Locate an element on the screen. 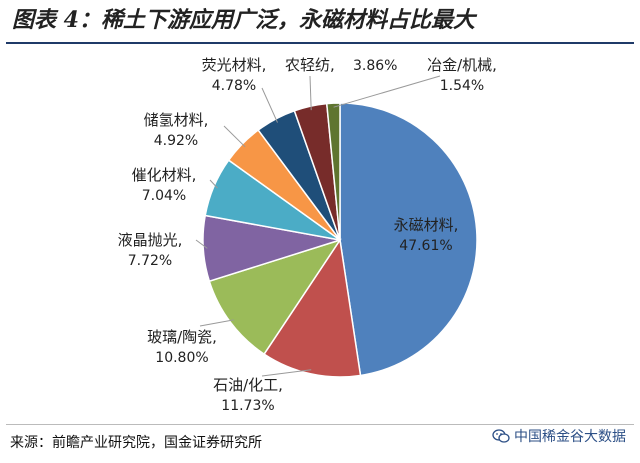 Image resolution: width=640 pixels, height=463 pixels. slice-value-label: 47.61% is located at coordinates (425, 246).